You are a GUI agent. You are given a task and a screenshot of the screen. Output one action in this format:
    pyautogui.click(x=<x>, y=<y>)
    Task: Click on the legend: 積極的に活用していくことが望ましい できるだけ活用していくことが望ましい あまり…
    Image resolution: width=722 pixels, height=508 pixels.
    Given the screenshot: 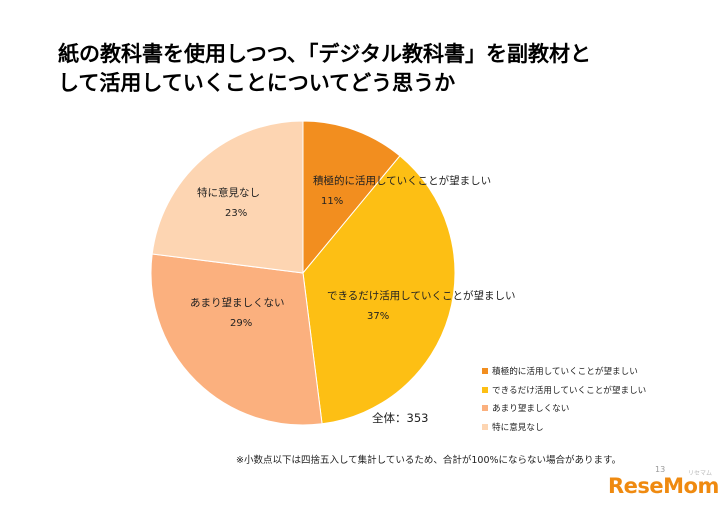 What is the action you would take?
    pyautogui.click(x=564, y=399)
    